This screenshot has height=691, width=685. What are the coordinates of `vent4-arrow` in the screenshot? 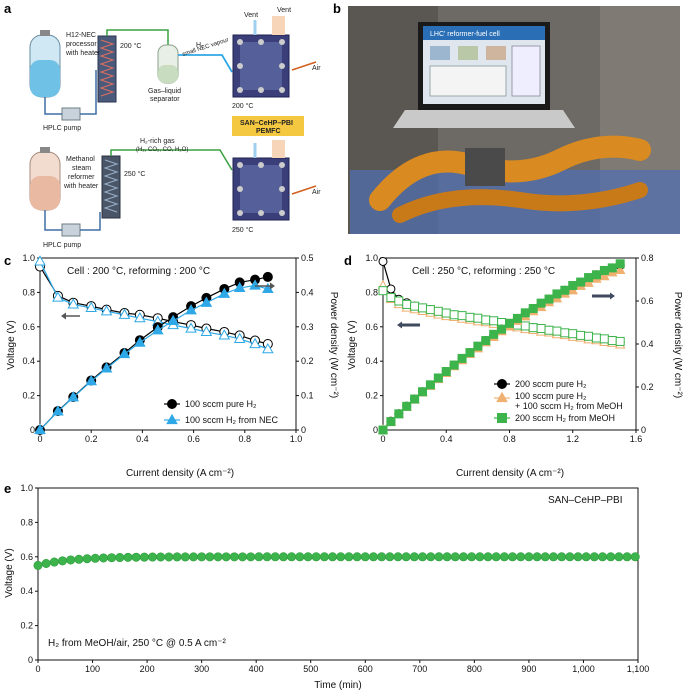 It's located at (278, 149).